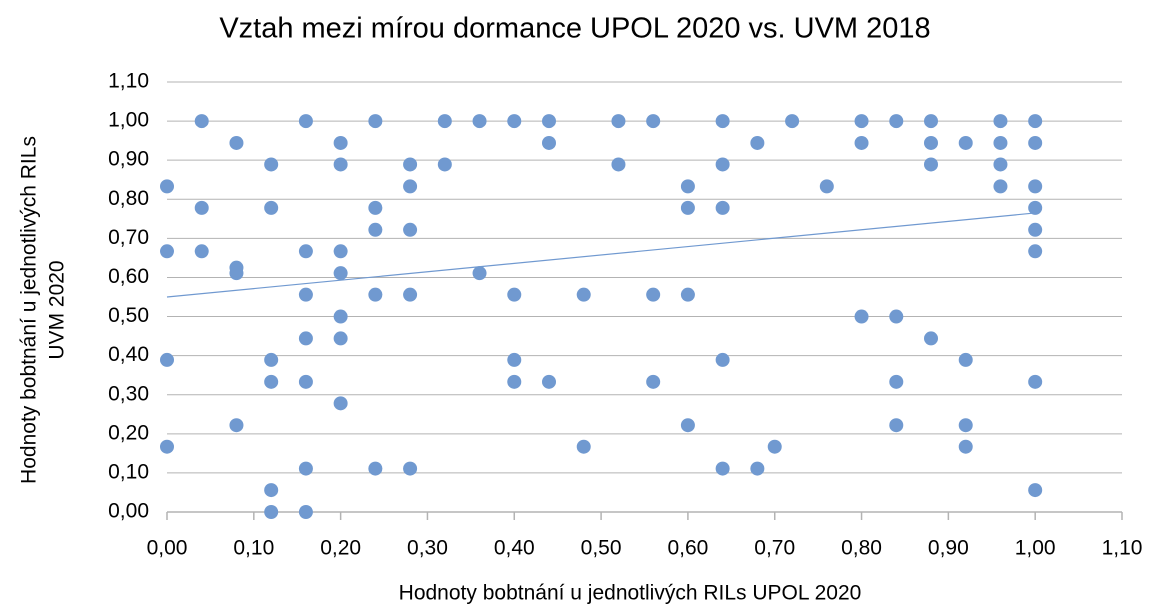 Image resolution: width=1157 pixels, height=610 pixels. I want to click on y-tick-label: 1,10, so click(128, 81).